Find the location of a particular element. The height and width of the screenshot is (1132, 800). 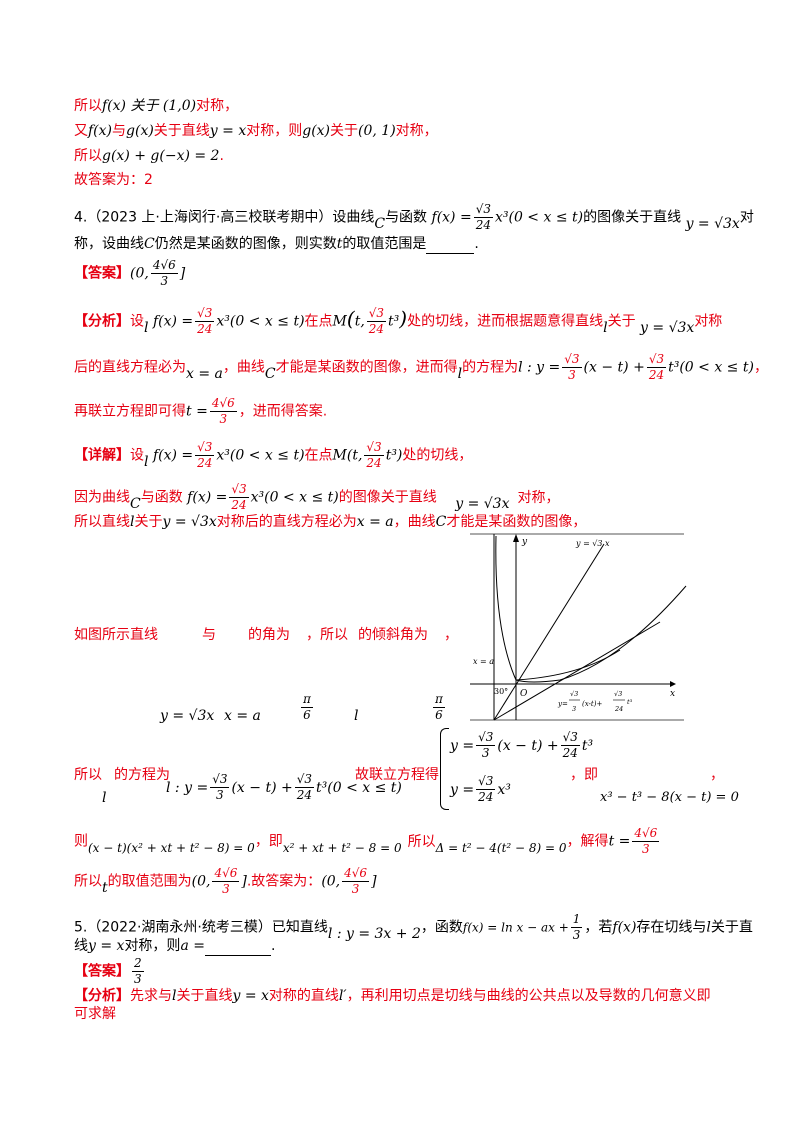

sqrt3x-line is located at coordinates (549, 632).